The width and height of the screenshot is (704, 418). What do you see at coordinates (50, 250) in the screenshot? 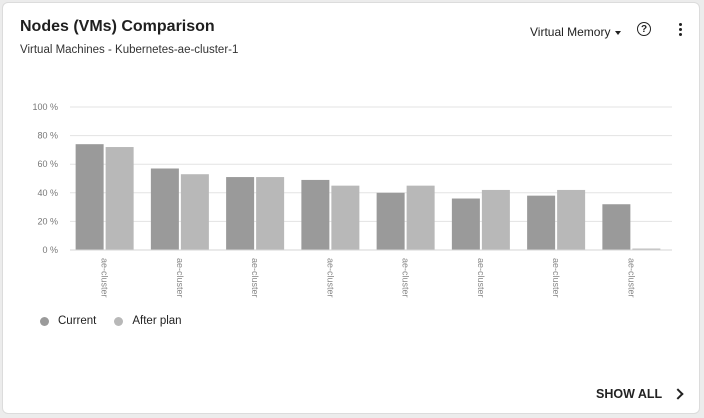
I see `y-tick-label: 0 %` at bounding box center [50, 250].